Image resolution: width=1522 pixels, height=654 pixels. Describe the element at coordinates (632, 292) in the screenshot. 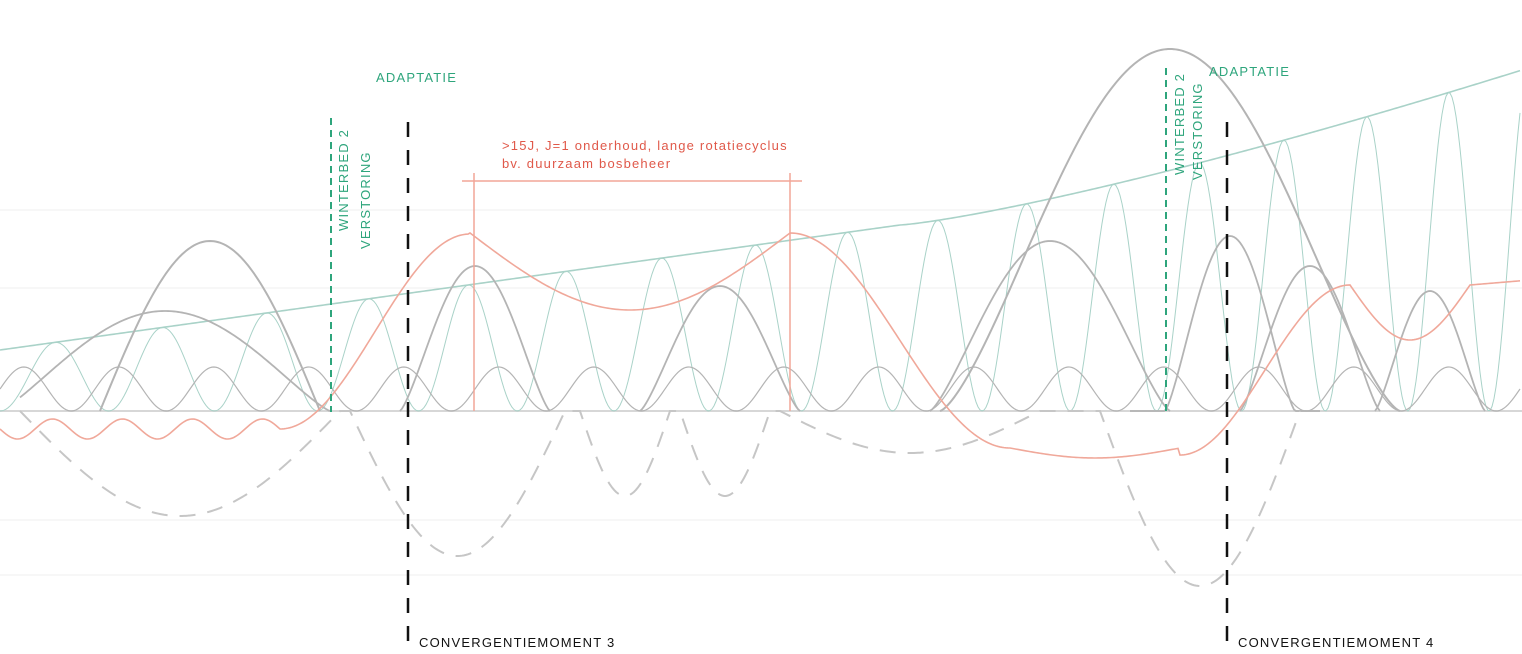

I see `rotation-bracket` at that location.